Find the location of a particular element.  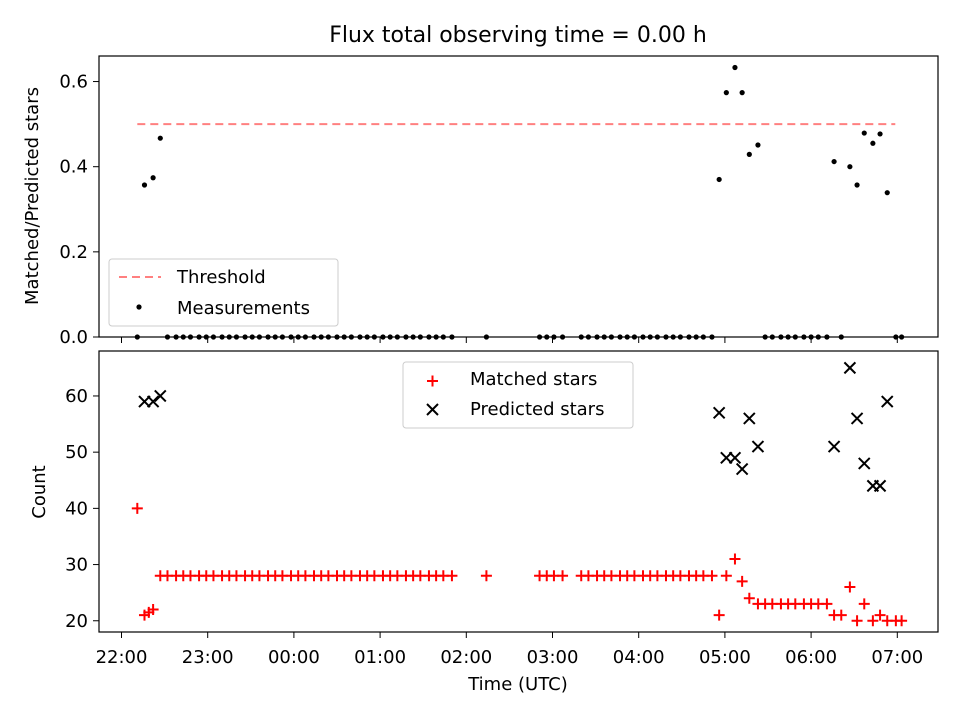

top-legend: Threshold Measurements is located at coordinates (223, 292).